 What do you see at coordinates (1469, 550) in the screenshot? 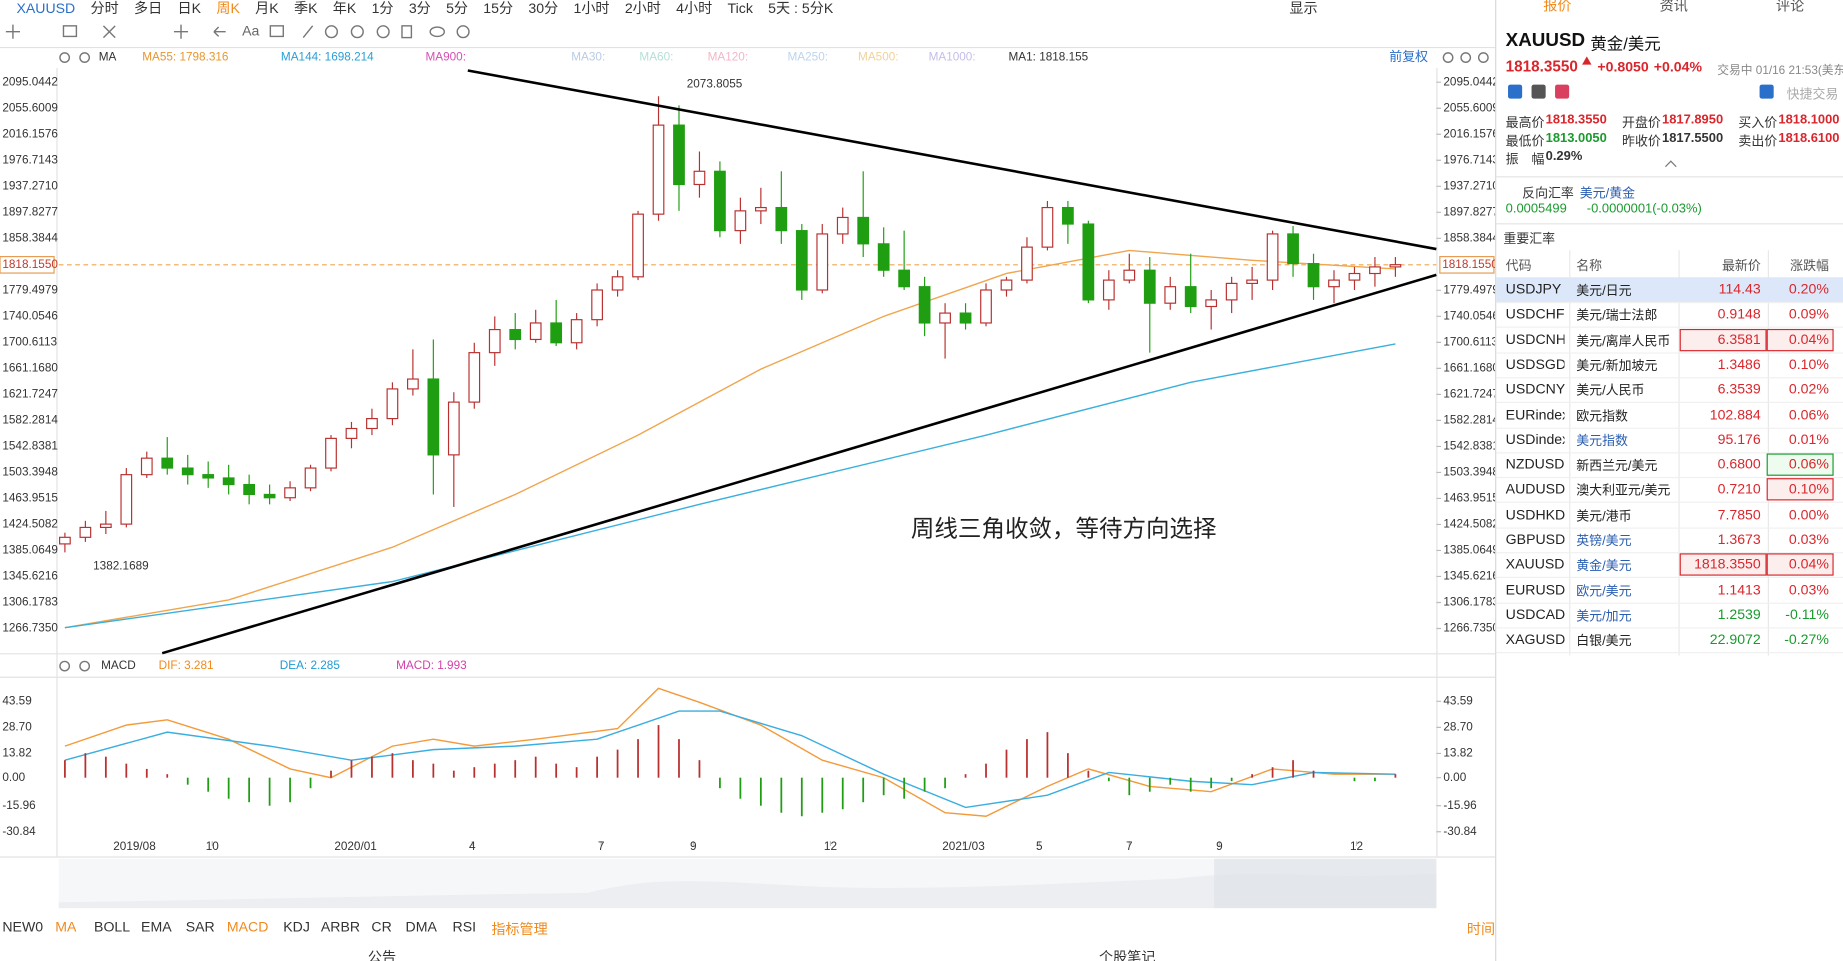
I see `y-tick-label: 1385.0649` at bounding box center [1469, 550].